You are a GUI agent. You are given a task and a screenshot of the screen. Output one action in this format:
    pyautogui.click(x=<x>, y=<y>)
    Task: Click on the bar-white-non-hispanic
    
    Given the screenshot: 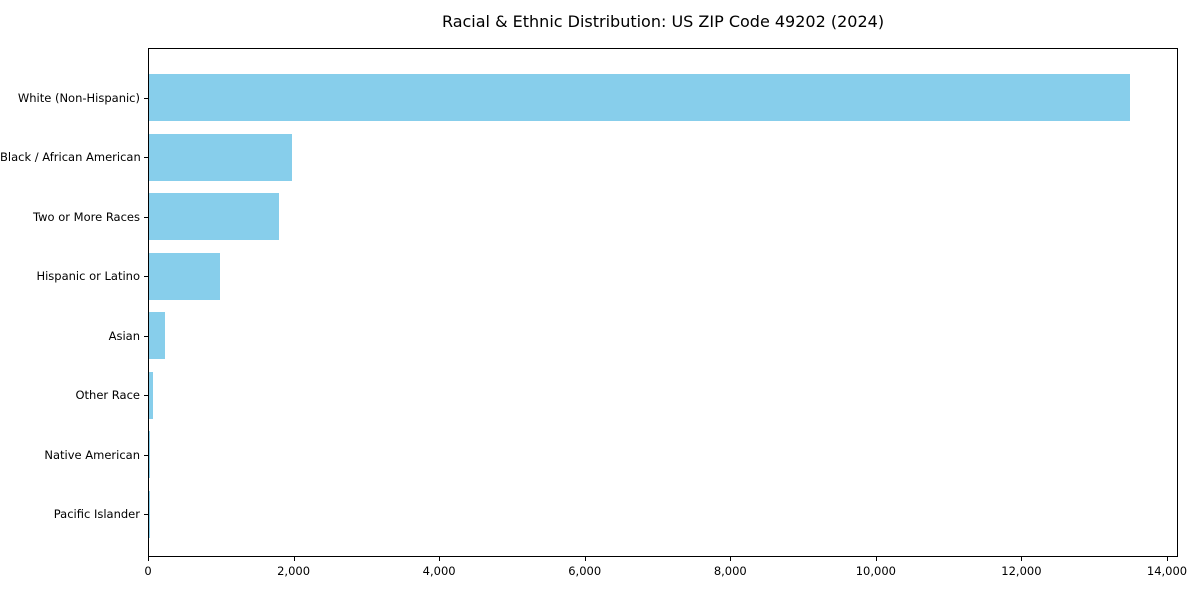 What is the action you would take?
    pyautogui.click(x=640, y=97)
    